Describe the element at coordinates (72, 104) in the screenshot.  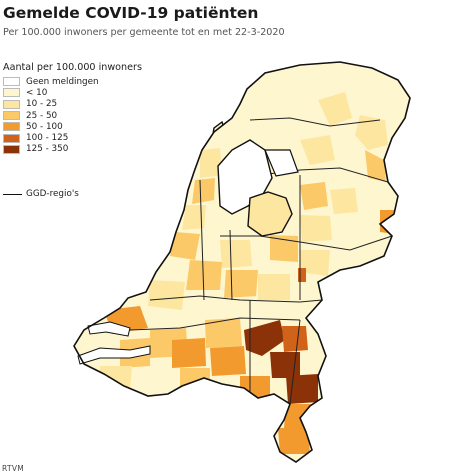
I see `legend-item-10-25: 10 - 25` at that location.